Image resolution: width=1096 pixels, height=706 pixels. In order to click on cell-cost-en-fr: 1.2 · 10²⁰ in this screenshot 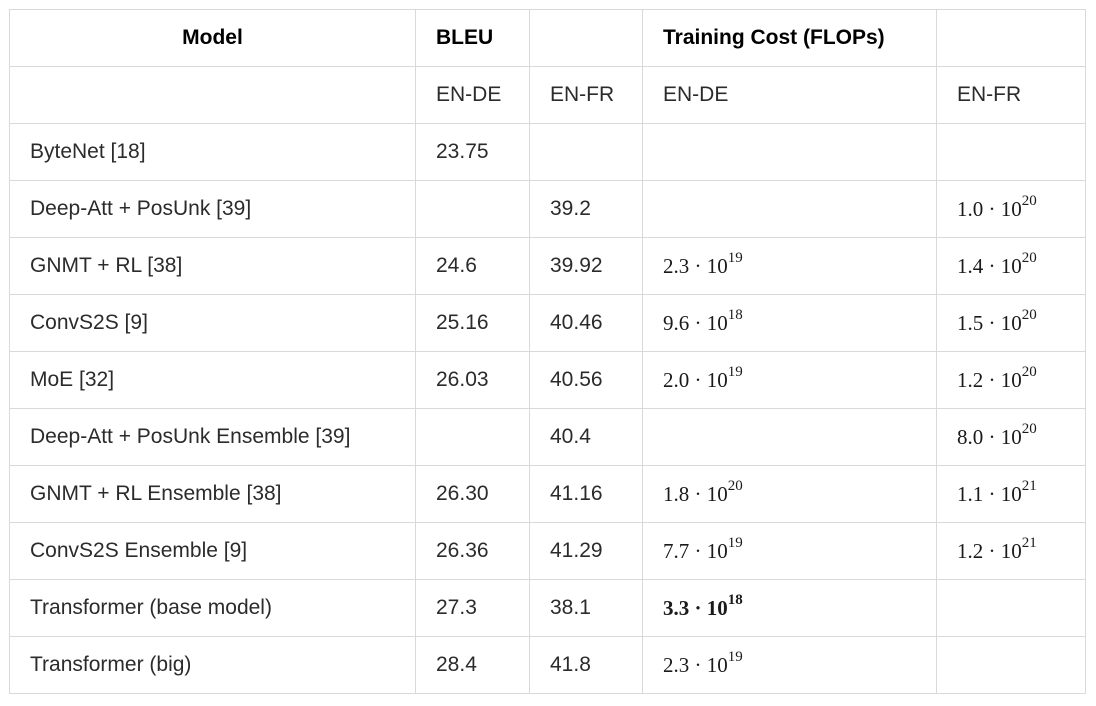, I will do `click(1011, 380)`.